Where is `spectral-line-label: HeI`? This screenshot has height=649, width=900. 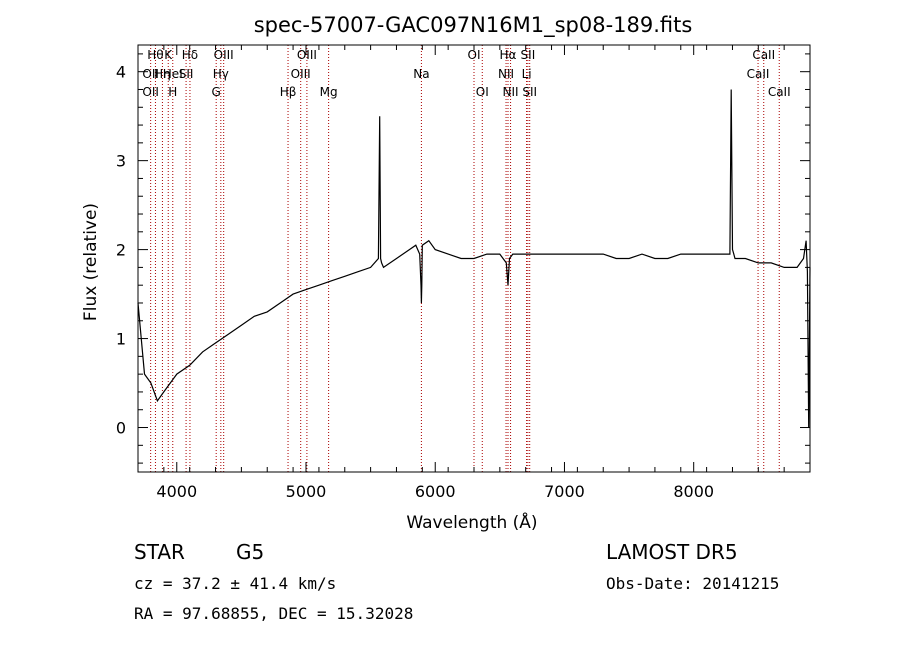
spectral-line-label: HeI is located at coordinates (173, 74).